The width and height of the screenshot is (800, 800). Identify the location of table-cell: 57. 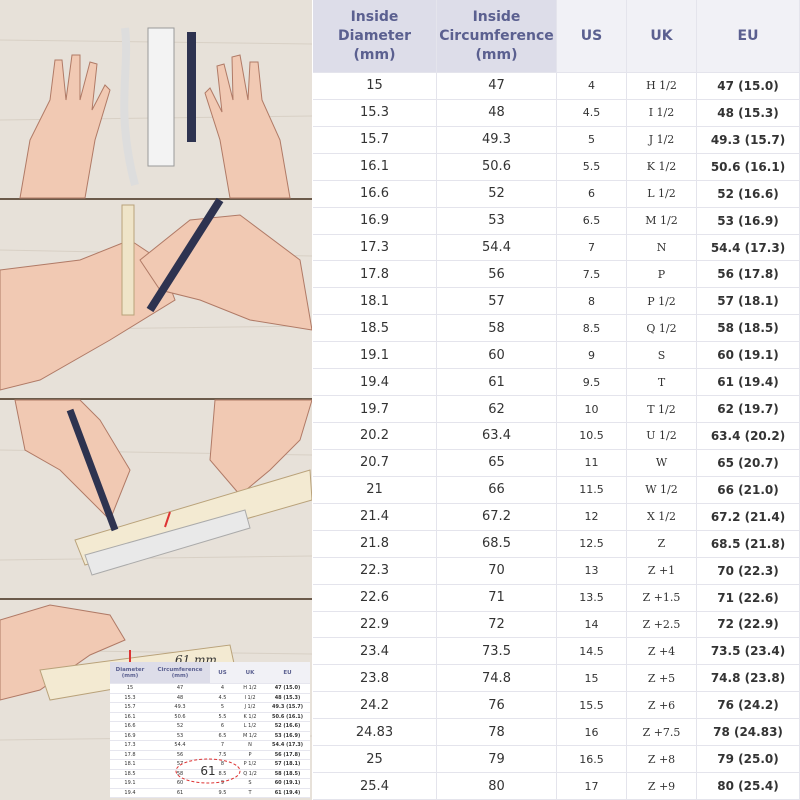
(497, 302).